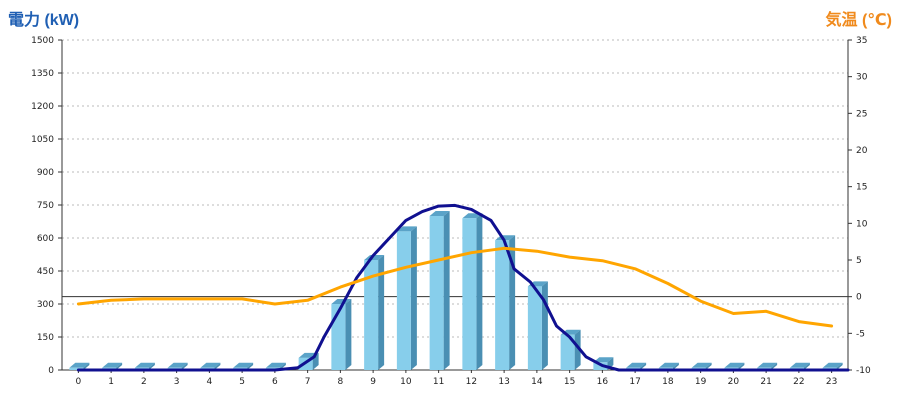 The width and height of the screenshot is (900, 400). Describe the element at coordinates (45, 338) in the screenshot. I see `left-tick-label: 150` at that location.